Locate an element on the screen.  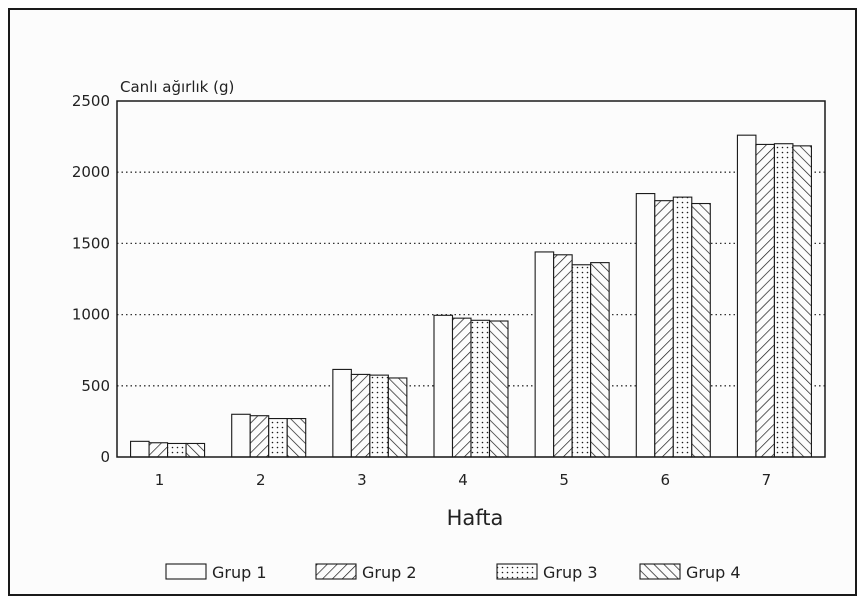
y-axis-title: Canlı ağırlık (g) is located at coordinates (177, 87).